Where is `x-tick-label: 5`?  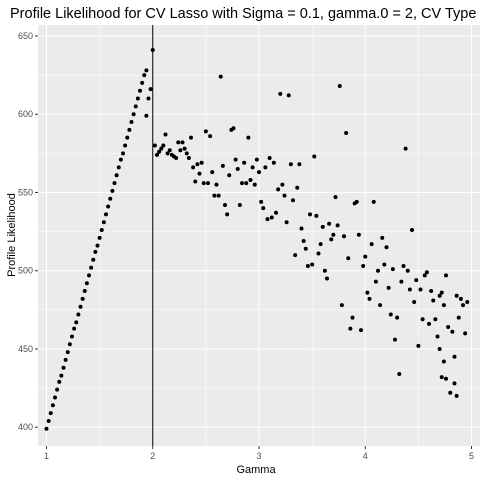 x-tick-label: 5 is located at coordinates (471, 456).